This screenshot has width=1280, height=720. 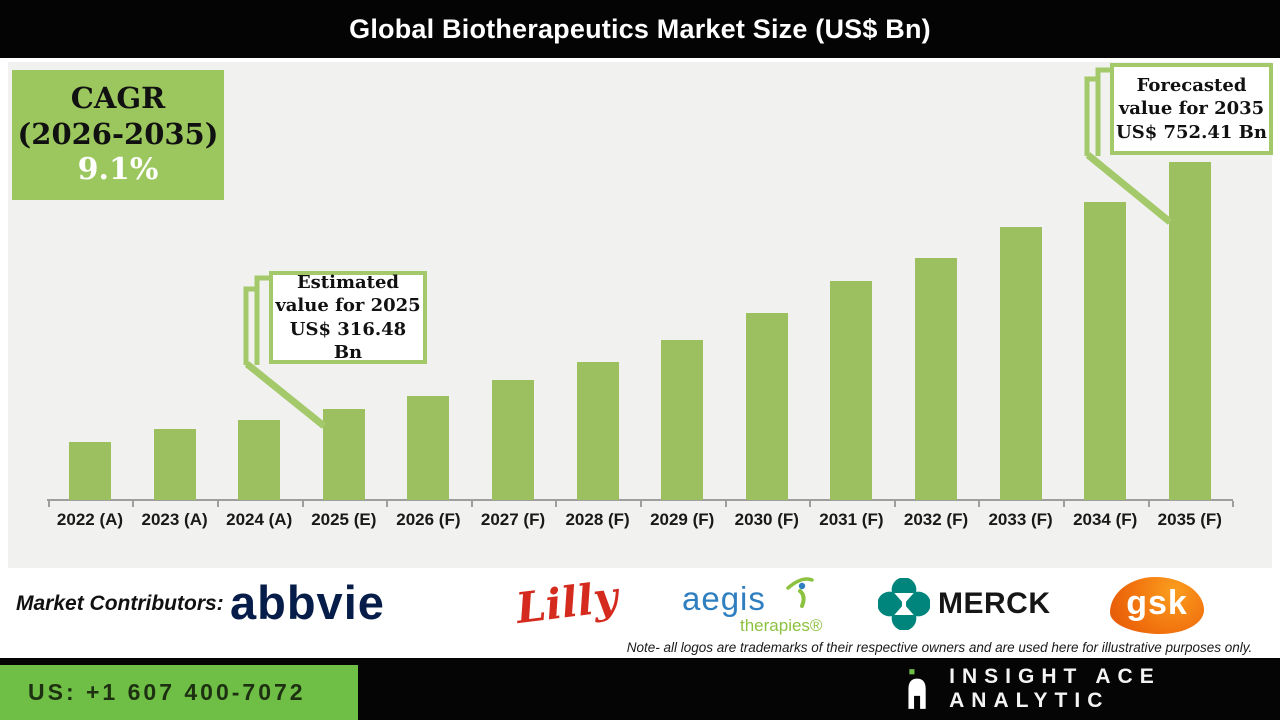 I want to click on aegis-figure-icon, so click(x=800, y=592).